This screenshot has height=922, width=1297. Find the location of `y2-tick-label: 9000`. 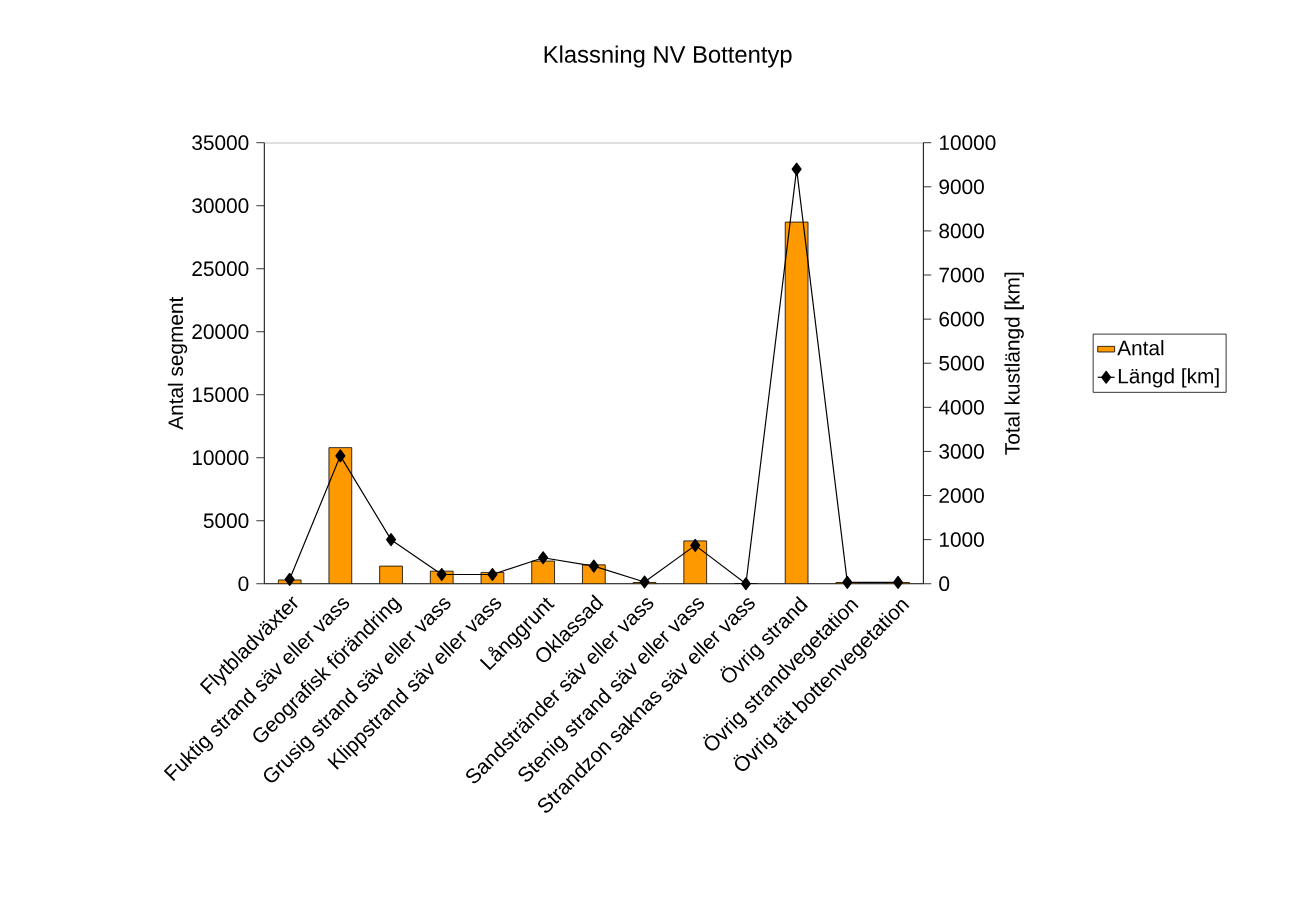

y2-tick-label: 9000 is located at coordinates (961, 187).